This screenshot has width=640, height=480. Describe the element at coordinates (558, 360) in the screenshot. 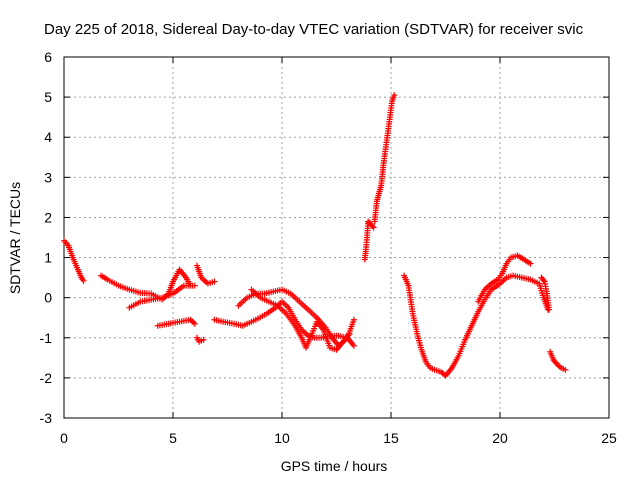

I see `series-s15` at that location.